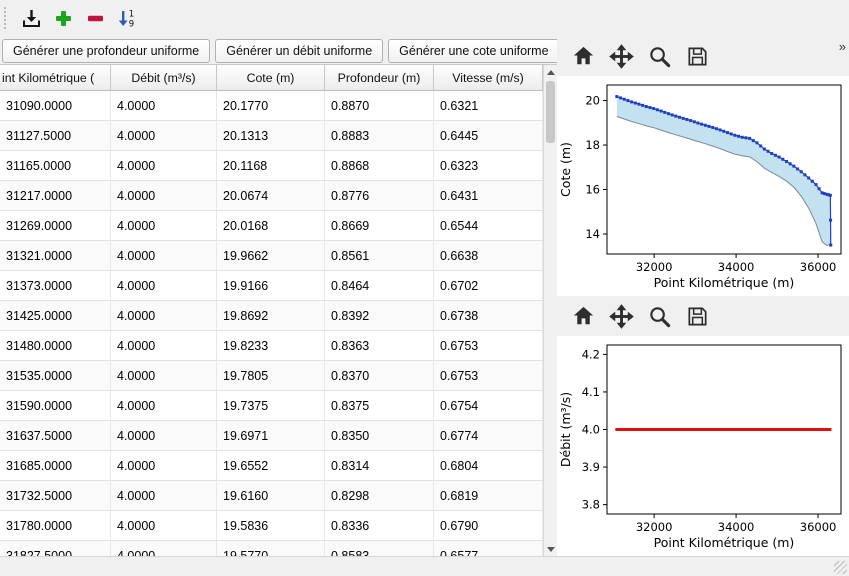  What do you see at coordinates (379, 136) in the screenshot?
I see `table-cell: 0.8883` at bounding box center [379, 136].